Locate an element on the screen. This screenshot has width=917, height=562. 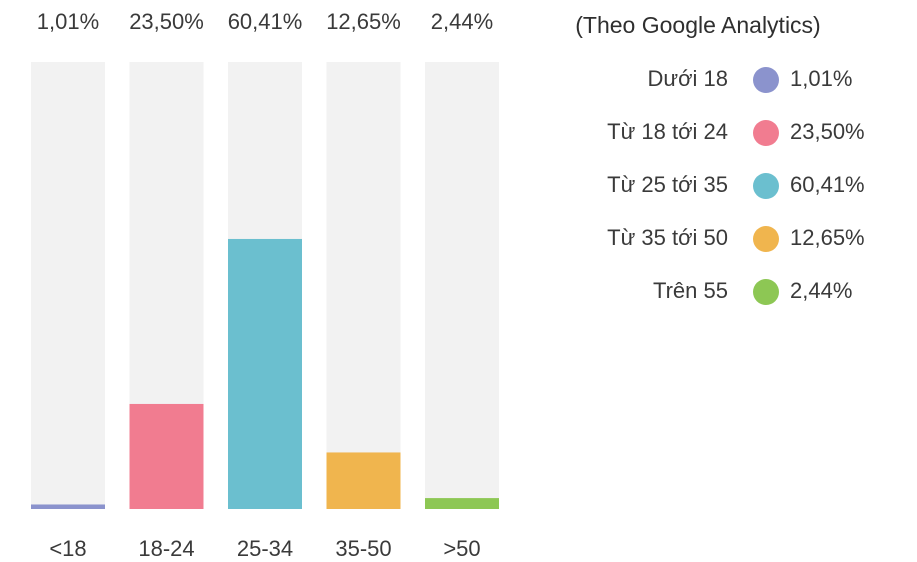
legend-title: (Theo Google Analytics) is located at coordinates (697, 25).